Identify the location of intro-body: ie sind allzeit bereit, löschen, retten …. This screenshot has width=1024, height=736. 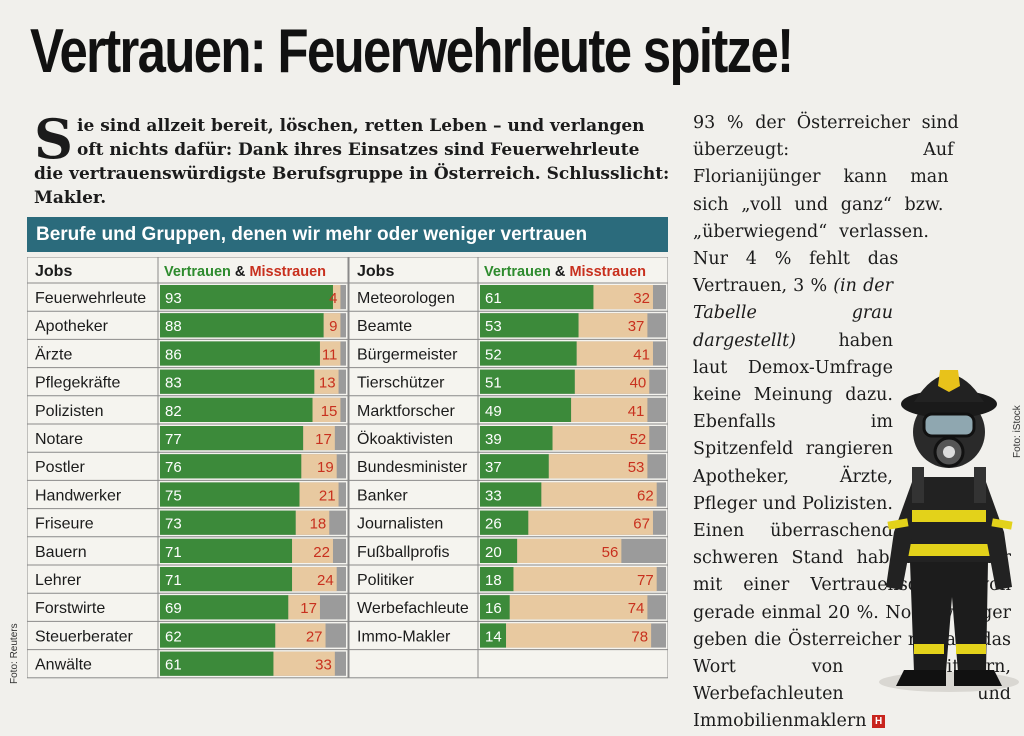
(352, 162).